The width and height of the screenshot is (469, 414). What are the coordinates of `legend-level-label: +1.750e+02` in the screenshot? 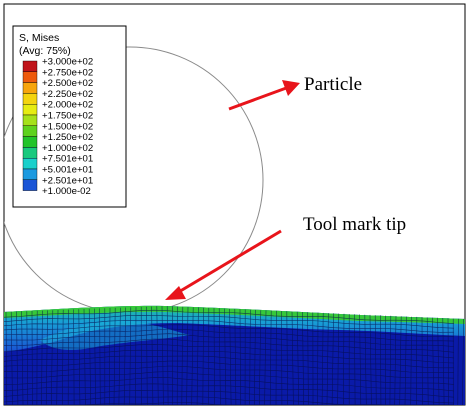 It's located at (67, 116).